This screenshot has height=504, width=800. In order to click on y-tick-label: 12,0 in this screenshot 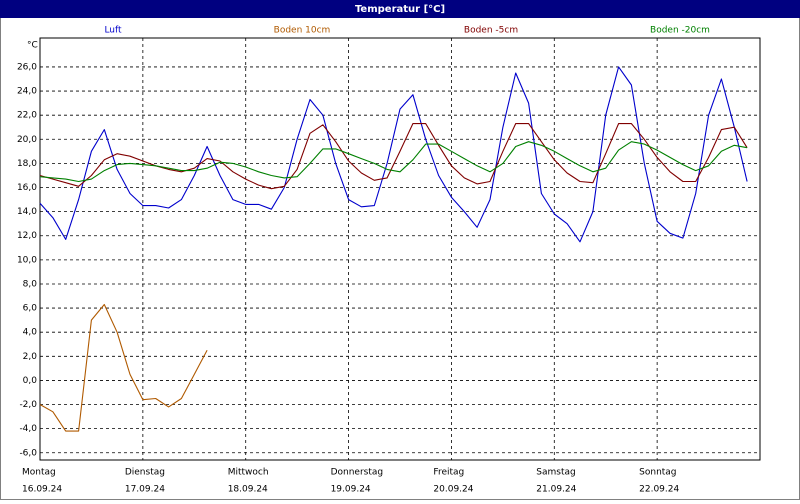, I will do `click(27, 236)`.